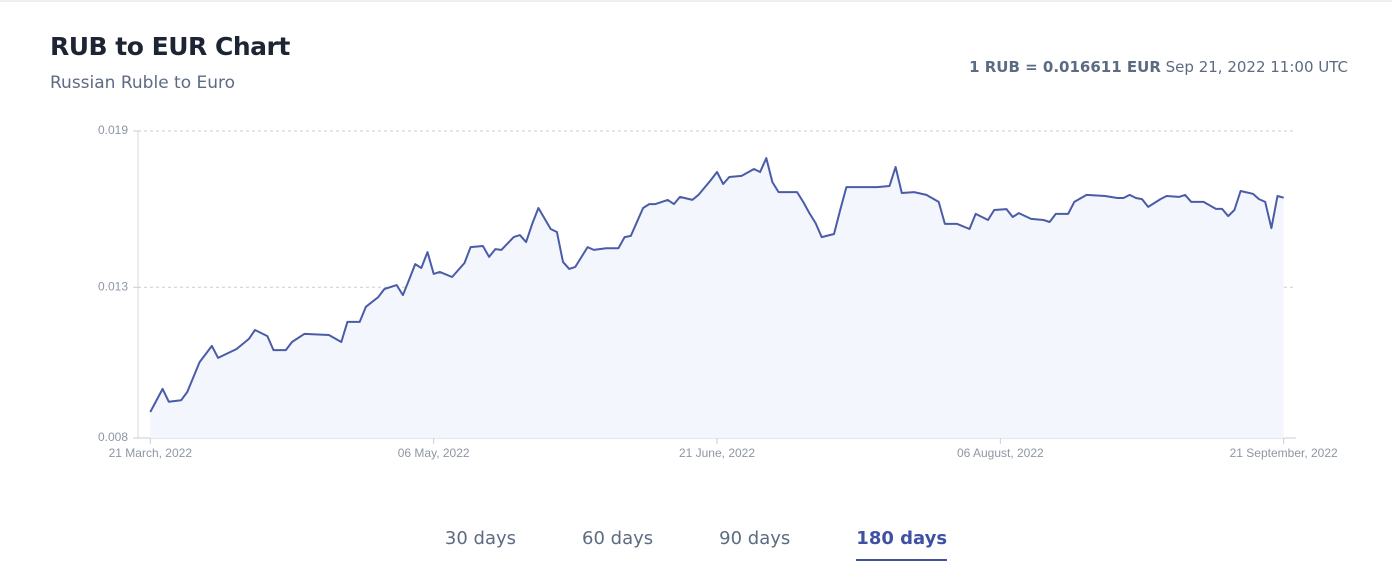  Describe the element at coordinates (696, 542) in the screenshot. I see `tabs: 30 days 60 days 90 days 180 days` at that location.